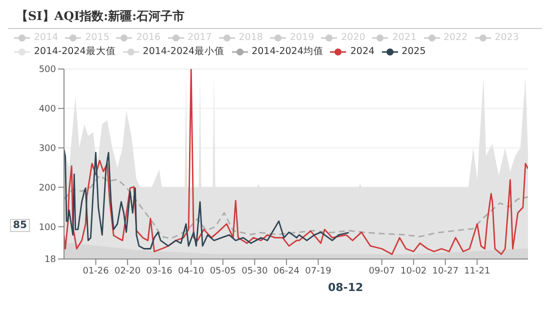 The image size is (550, 322). I want to click on y-tick-label: 200, so click(47, 188).